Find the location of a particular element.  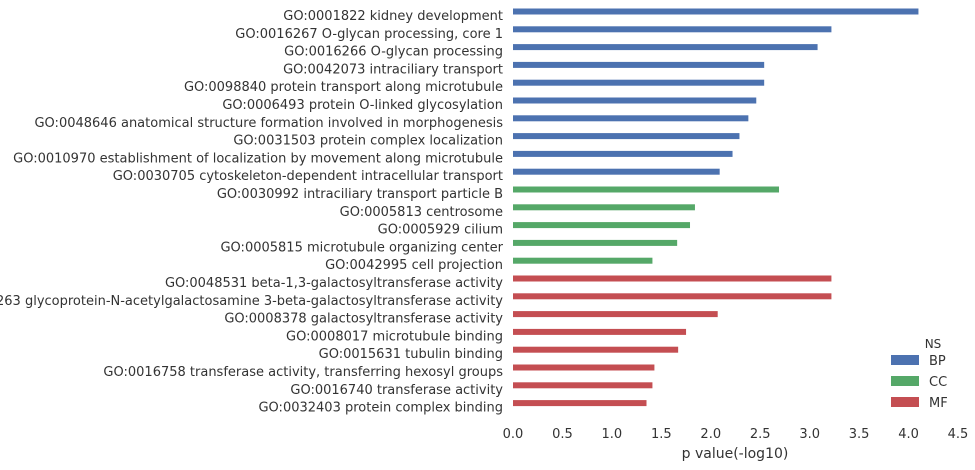

x-tick-label: 0.0 is located at coordinates (513, 434).